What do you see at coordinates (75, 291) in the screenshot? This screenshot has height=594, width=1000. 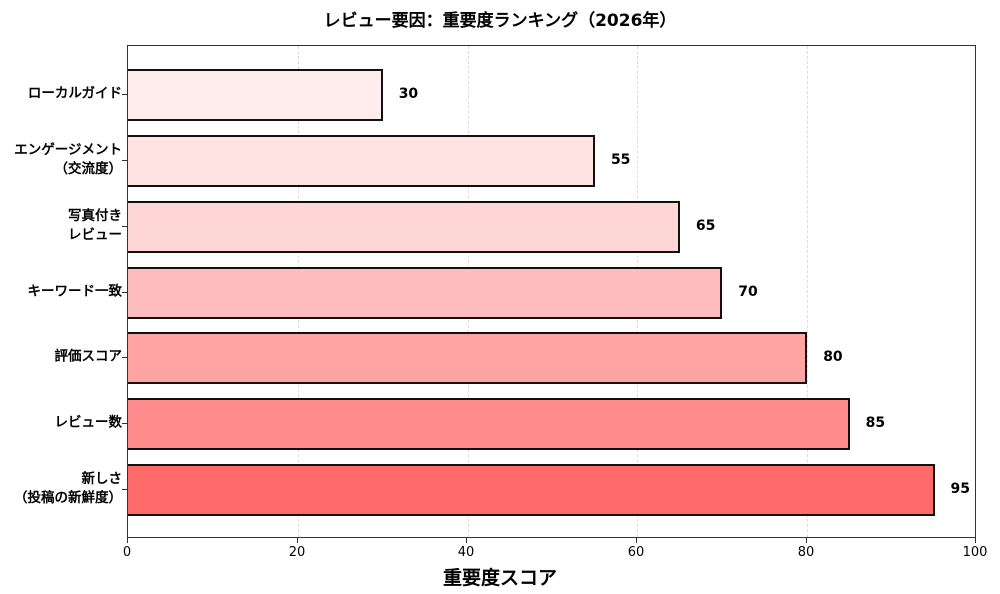 I see `y-label-keyword-match: キーワード一致` at bounding box center [75, 291].